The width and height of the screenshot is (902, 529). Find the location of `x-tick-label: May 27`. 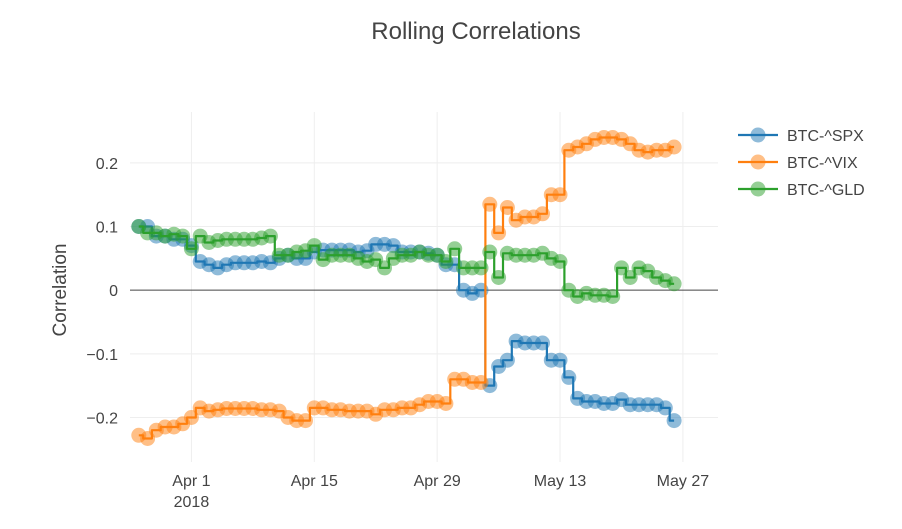

x-tick-label: May 27 is located at coordinates (683, 481).